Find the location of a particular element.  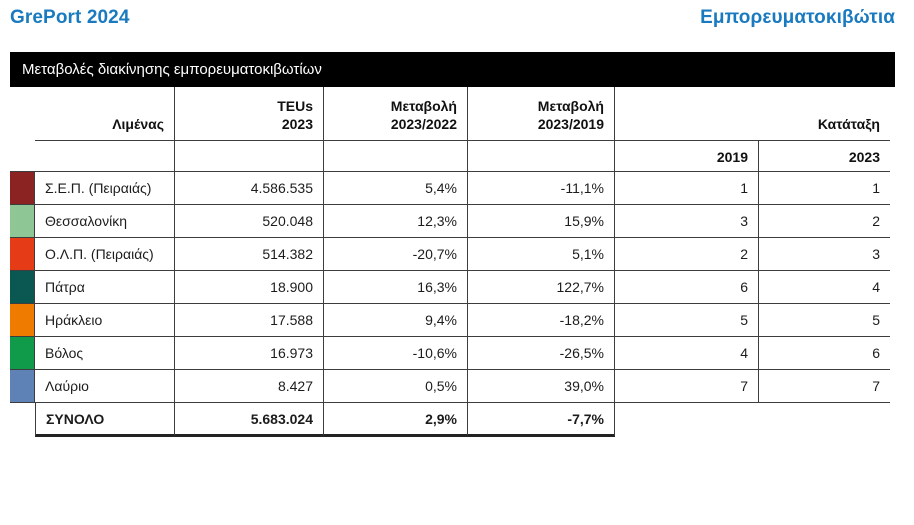

teus-value: 17.588 is located at coordinates (249, 320).